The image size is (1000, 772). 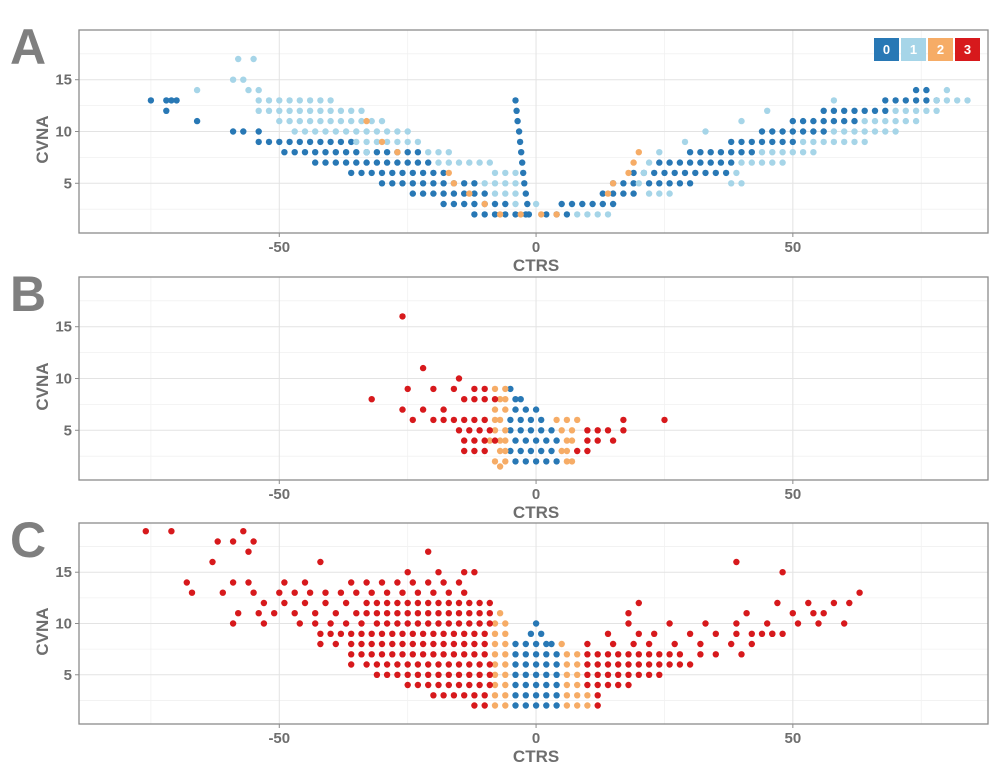 What do you see at coordinates (63, 327) in the screenshot?
I see `y-tick-label: 15` at bounding box center [63, 327].